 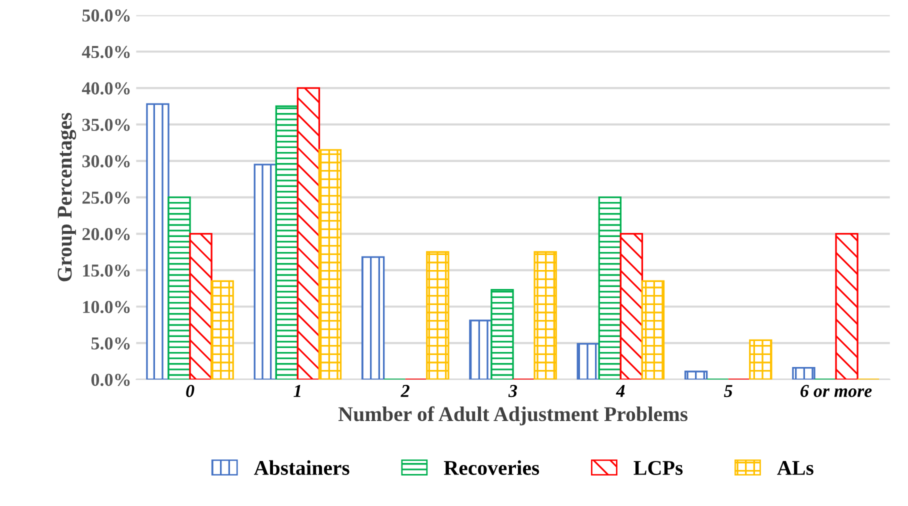 I want to click on y-tick-label: 45.0%, so click(x=106, y=52).